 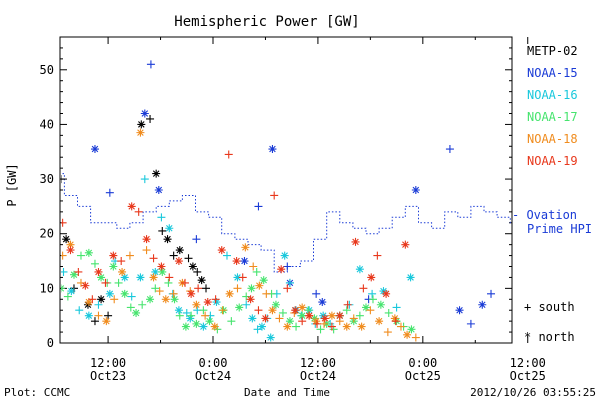 What do you see at coordinates (50, 343) in the screenshot?
I see `y-tick-label: 0` at bounding box center [50, 343].